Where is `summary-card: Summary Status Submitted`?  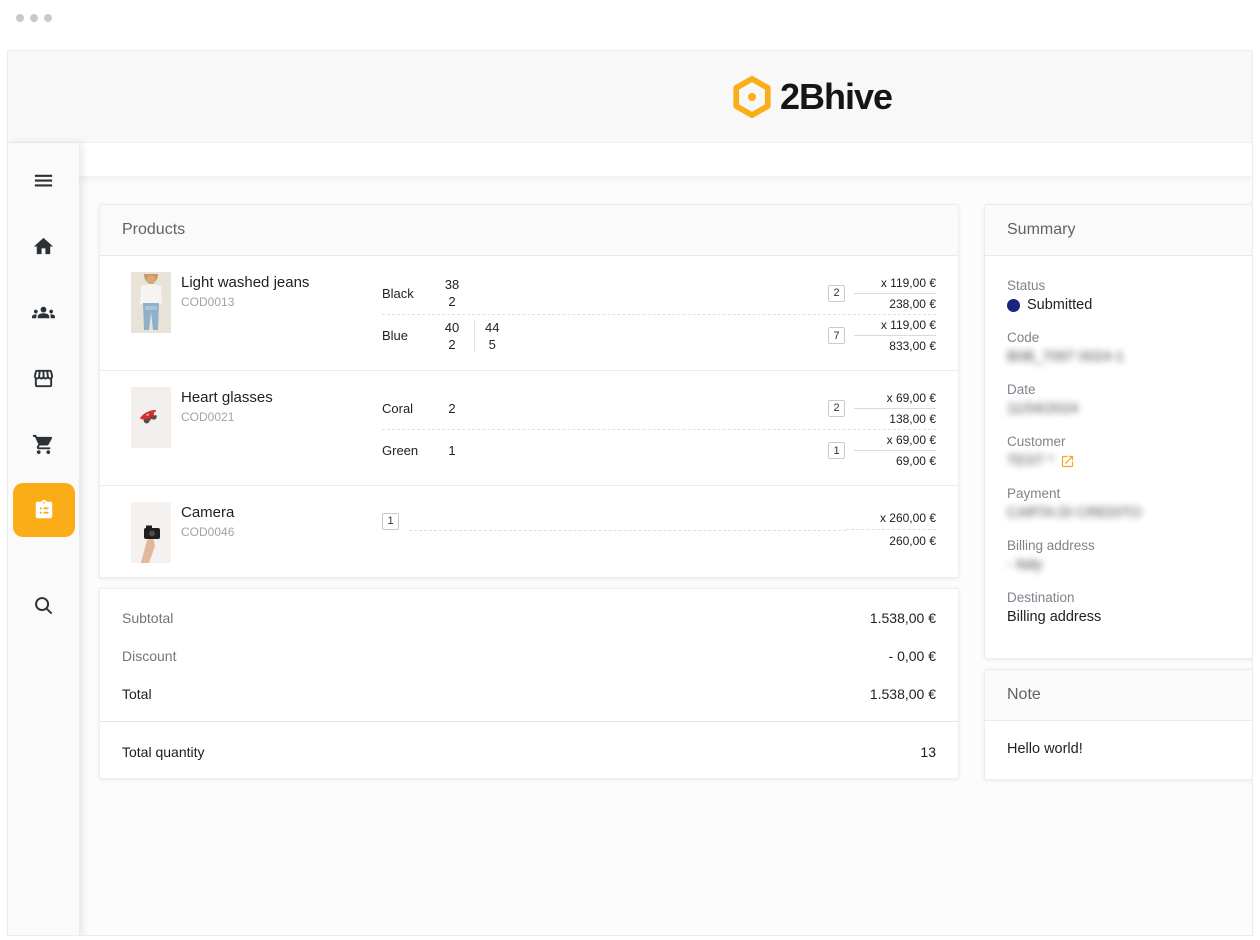 summary-card: Summary Status Submitted is located at coordinates (1118, 431).